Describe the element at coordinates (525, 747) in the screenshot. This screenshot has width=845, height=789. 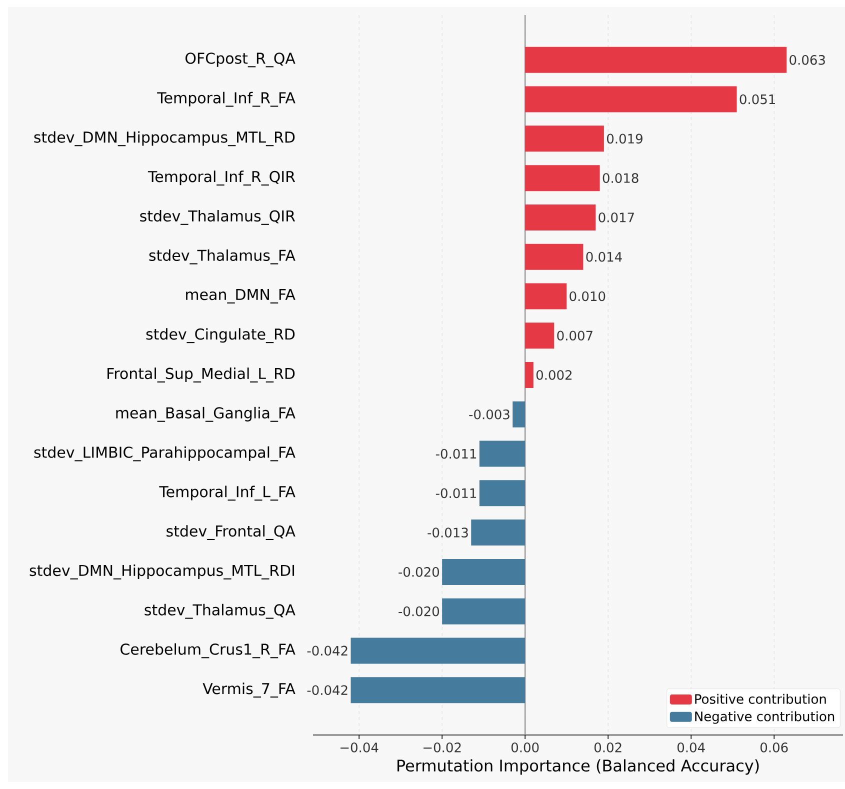
I see `x-tick-label: 0.00` at that location.